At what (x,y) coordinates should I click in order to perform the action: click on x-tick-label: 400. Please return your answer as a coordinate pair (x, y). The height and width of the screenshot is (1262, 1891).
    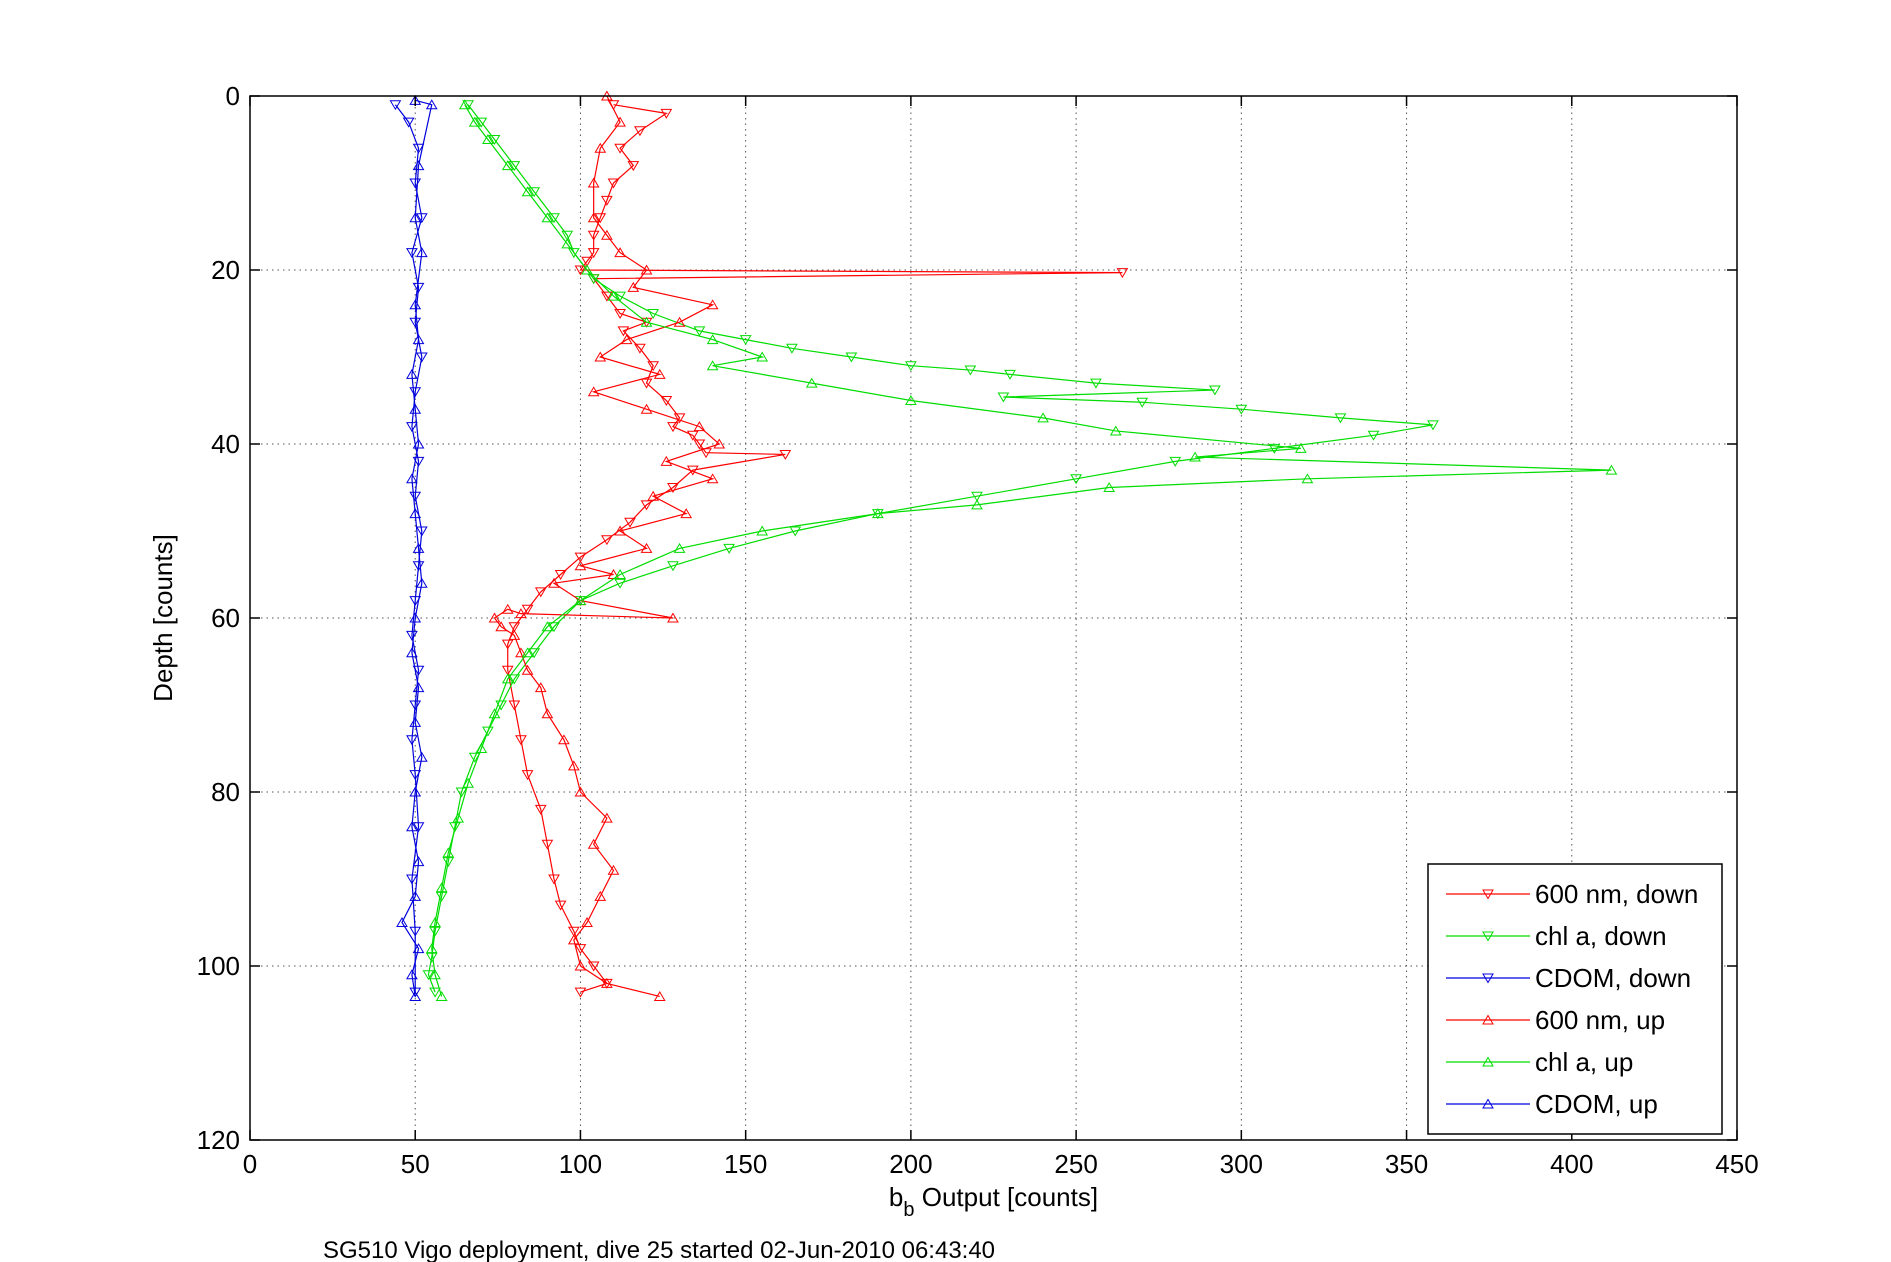
    Looking at the image, I should click on (1571, 1164).